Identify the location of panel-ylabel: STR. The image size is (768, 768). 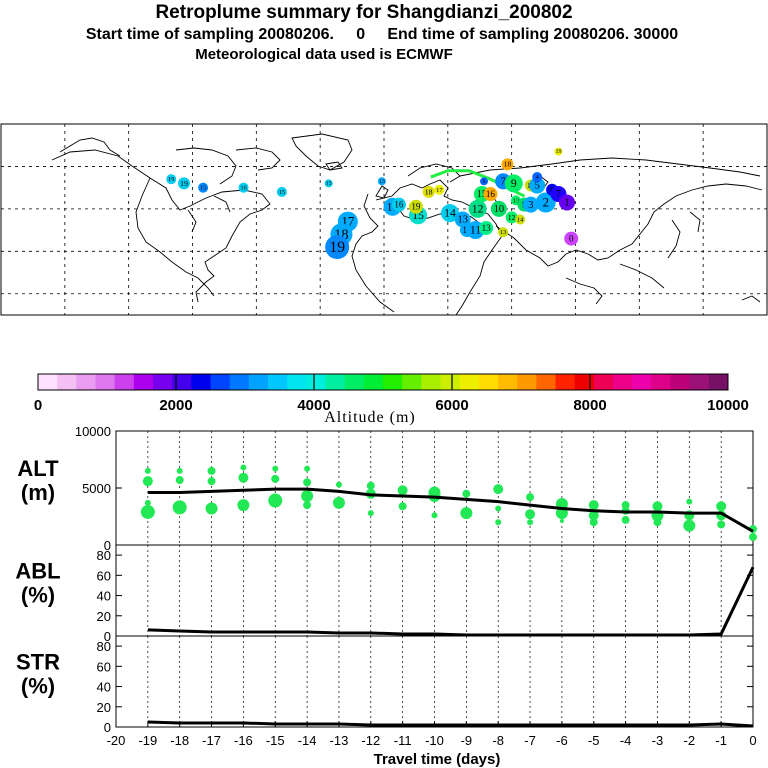
(38, 662).